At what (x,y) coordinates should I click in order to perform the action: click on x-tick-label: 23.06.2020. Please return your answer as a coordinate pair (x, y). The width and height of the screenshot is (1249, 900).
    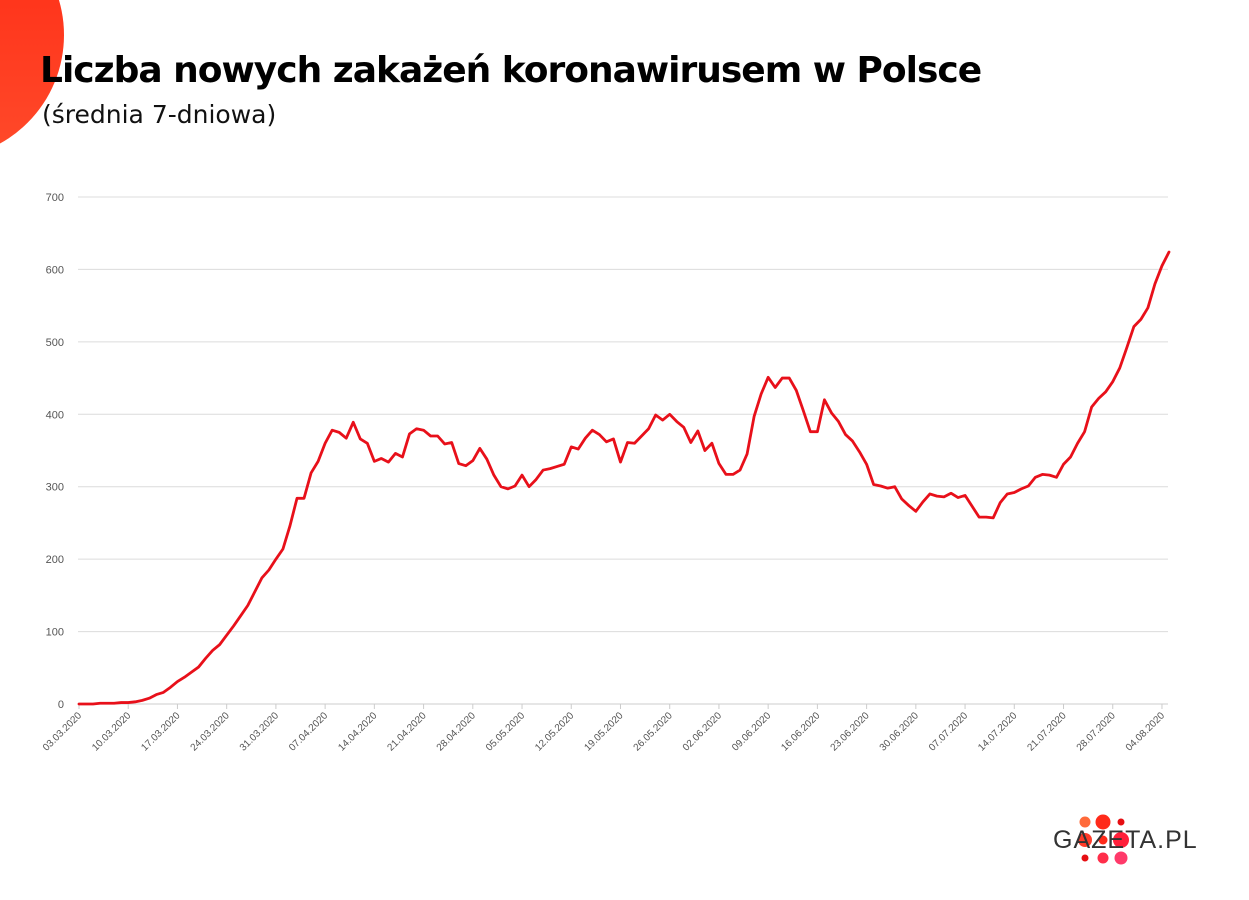
    Looking at the image, I should click on (850, 731).